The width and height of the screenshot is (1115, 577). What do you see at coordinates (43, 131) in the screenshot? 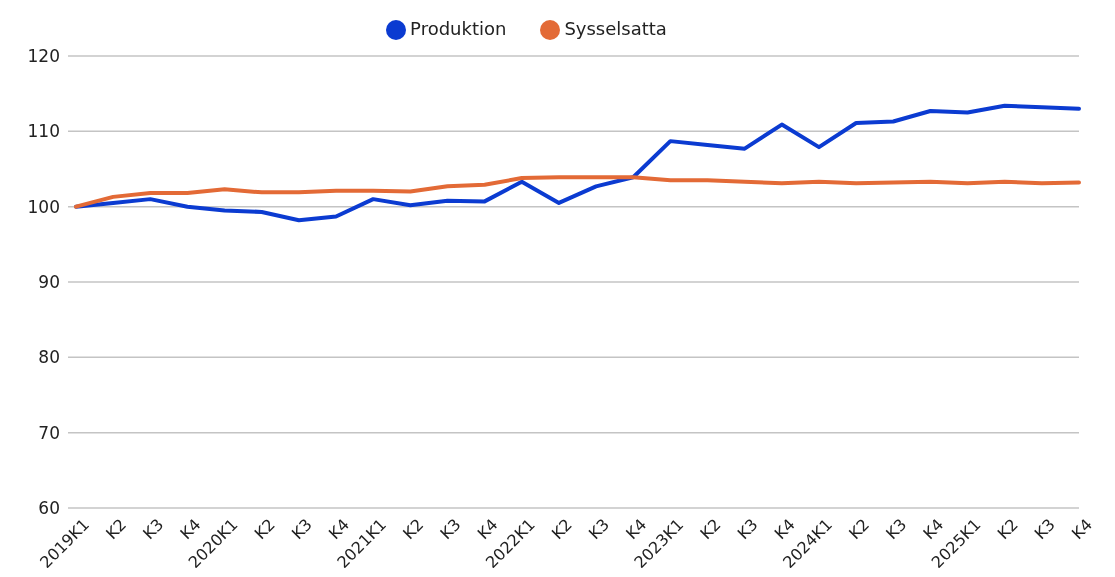
I see `y-tick-label: 110` at bounding box center [43, 131].